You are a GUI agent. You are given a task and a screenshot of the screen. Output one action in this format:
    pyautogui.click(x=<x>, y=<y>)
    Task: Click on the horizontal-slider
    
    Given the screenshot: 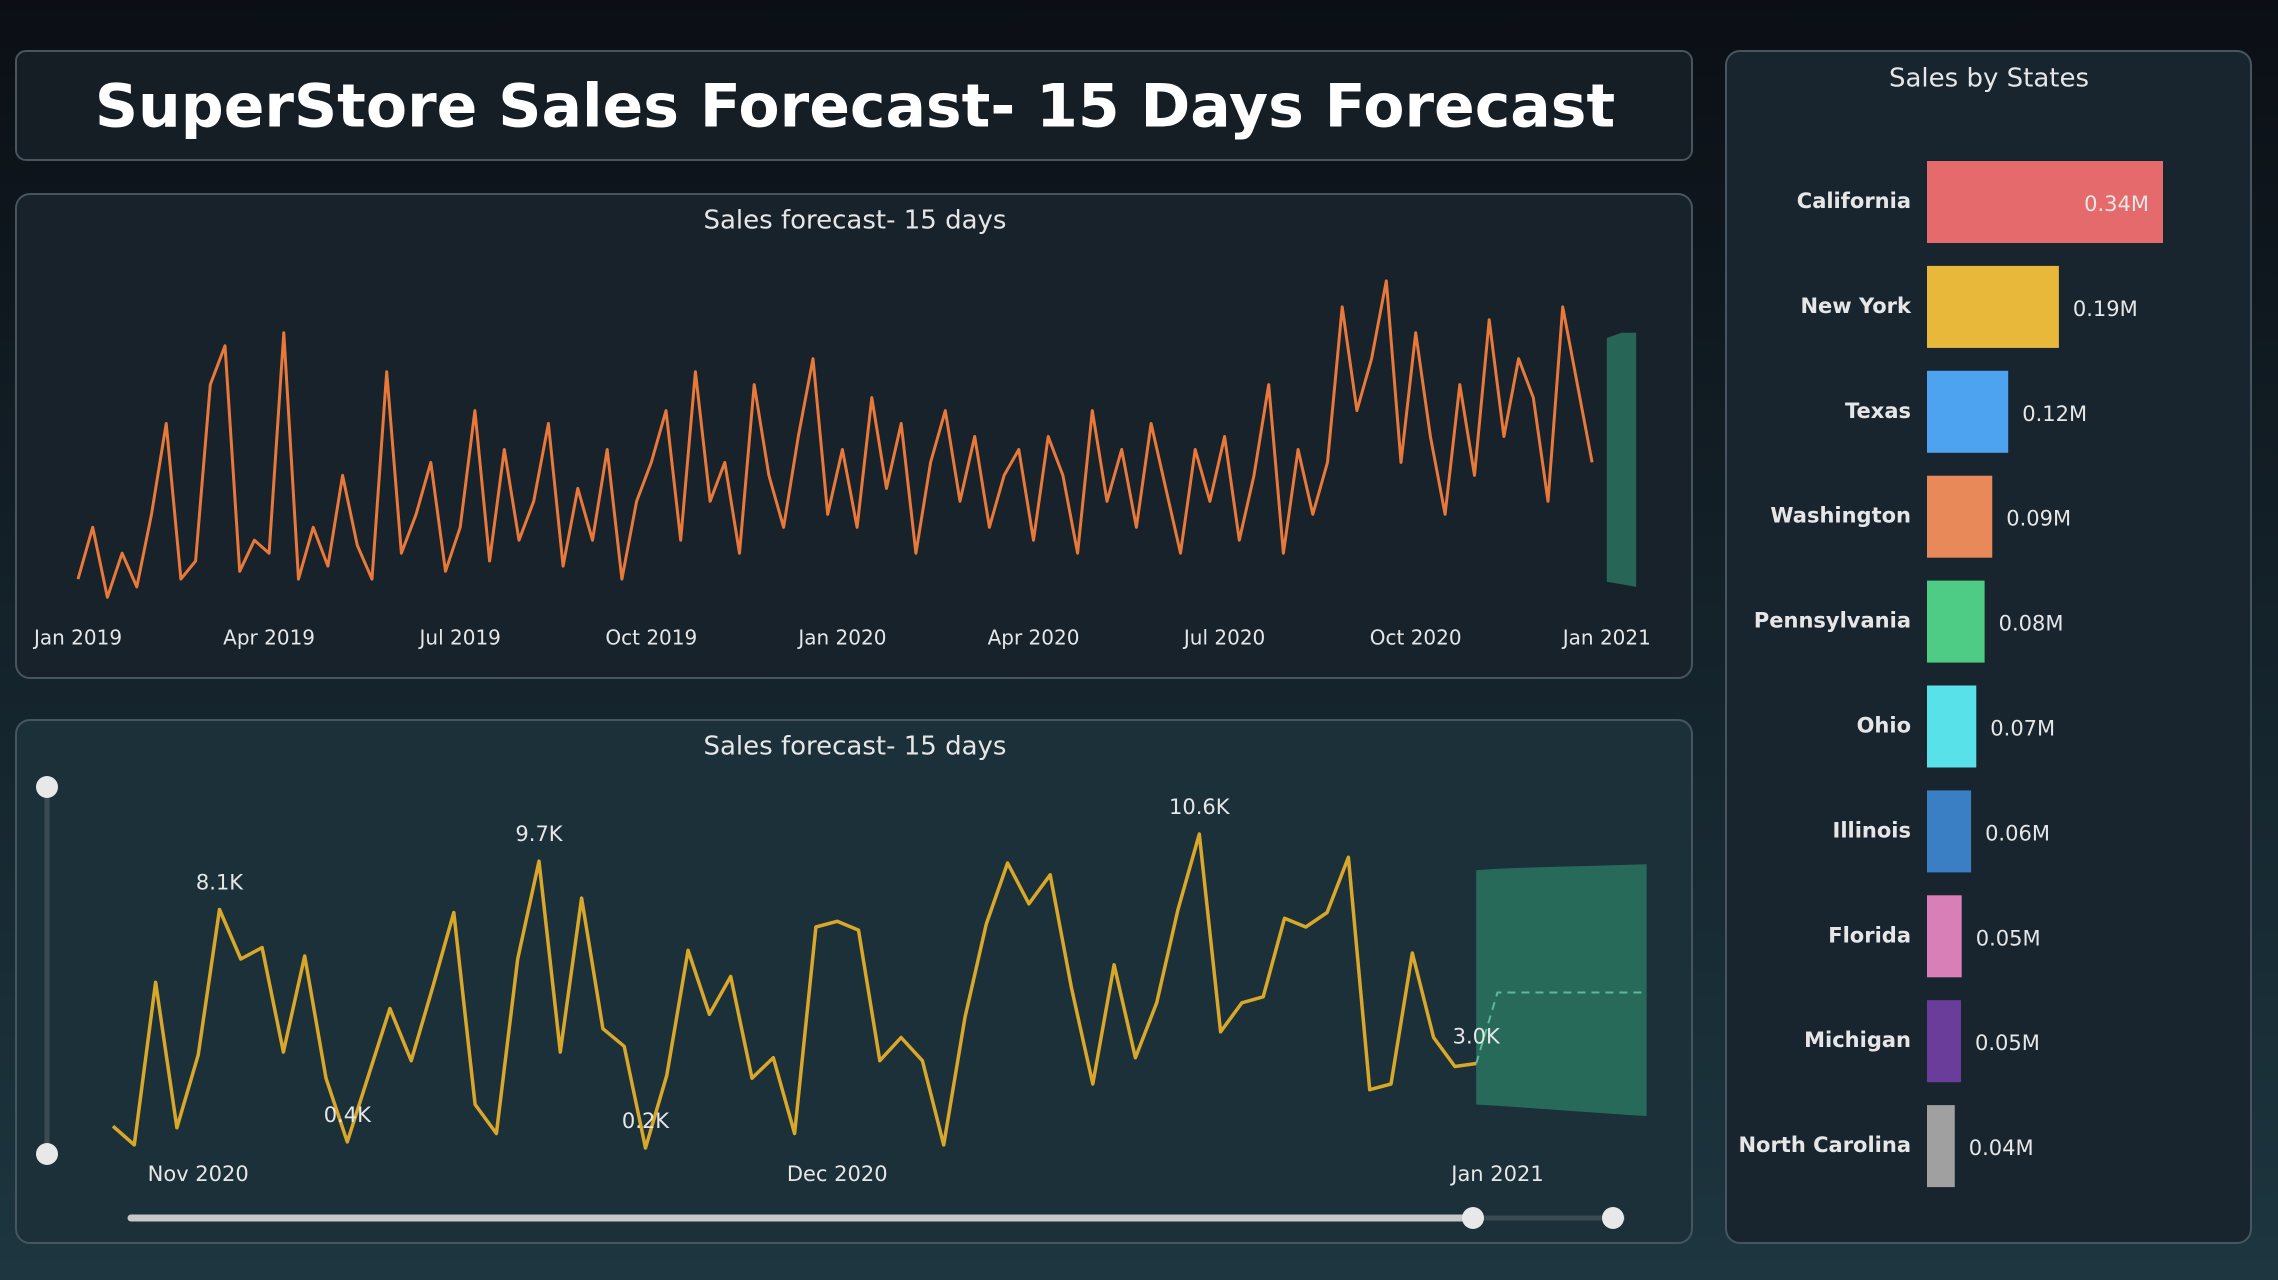 What is the action you would take?
    pyautogui.click(x=876, y=1218)
    